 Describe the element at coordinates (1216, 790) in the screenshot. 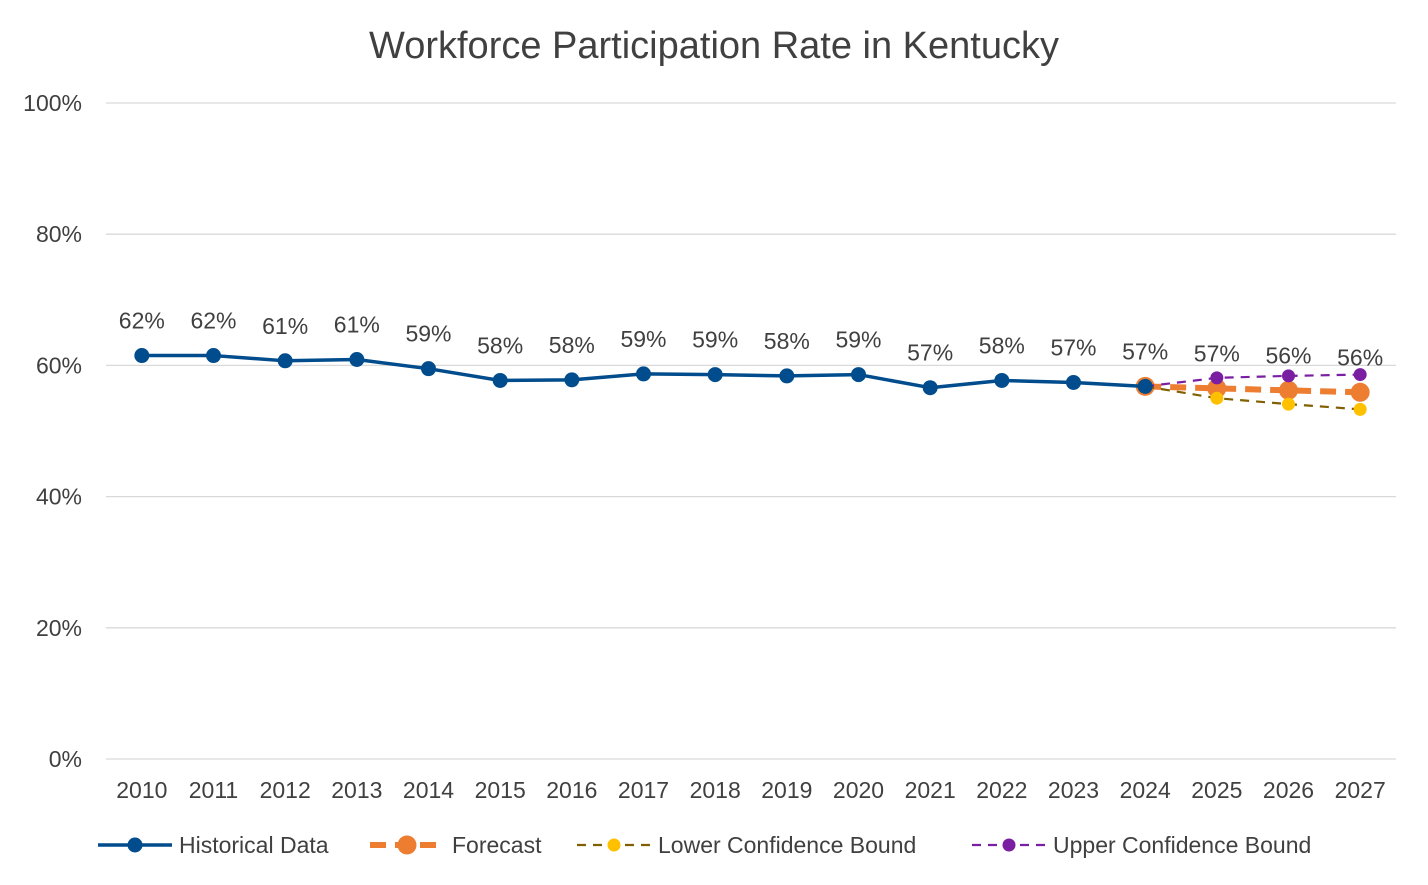

I see `x-tick-label: 2025` at that location.